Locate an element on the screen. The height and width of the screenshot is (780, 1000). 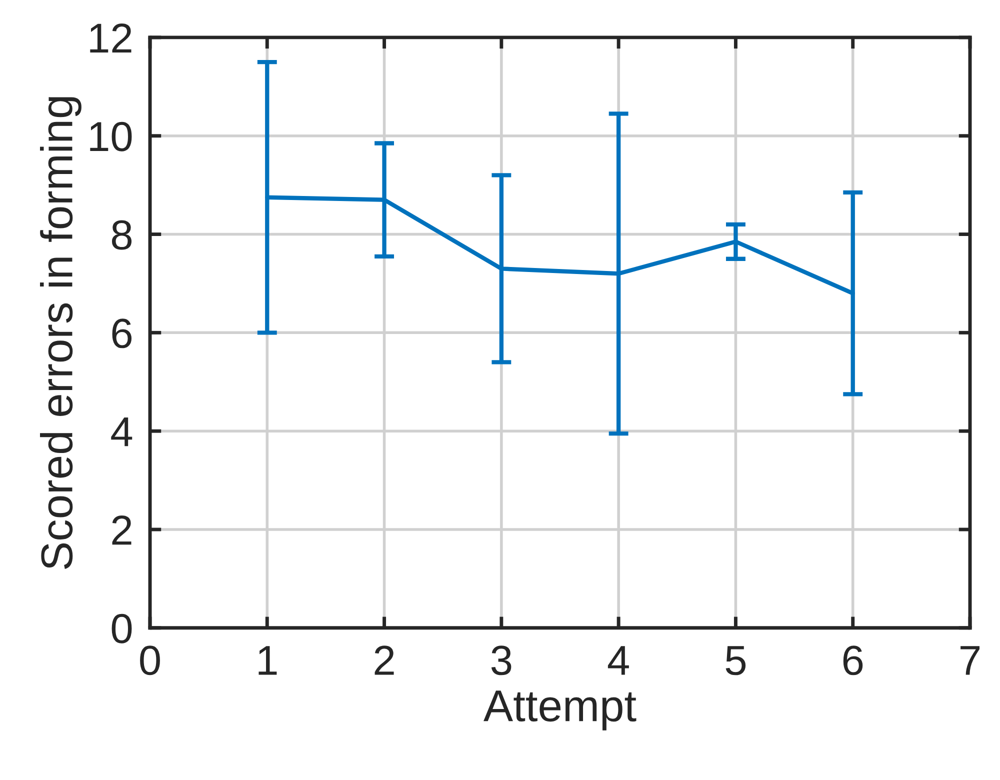
x-axis-title: Attempt is located at coordinates (560, 710).